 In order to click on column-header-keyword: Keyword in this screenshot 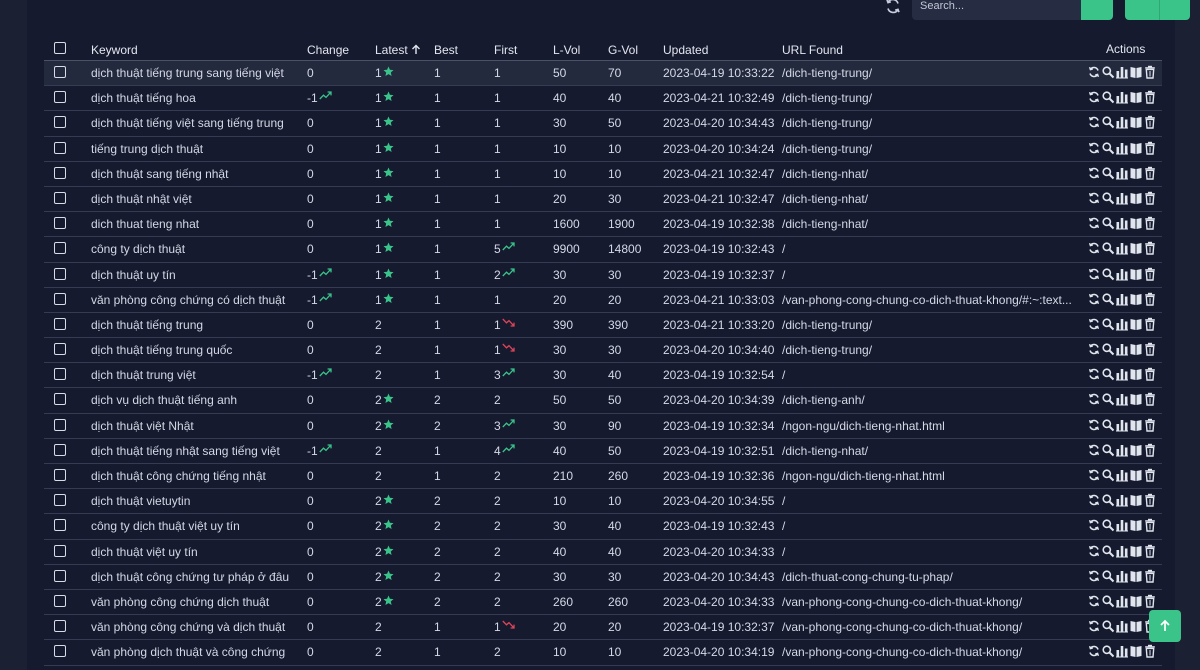, I will do `click(114, 50)`.